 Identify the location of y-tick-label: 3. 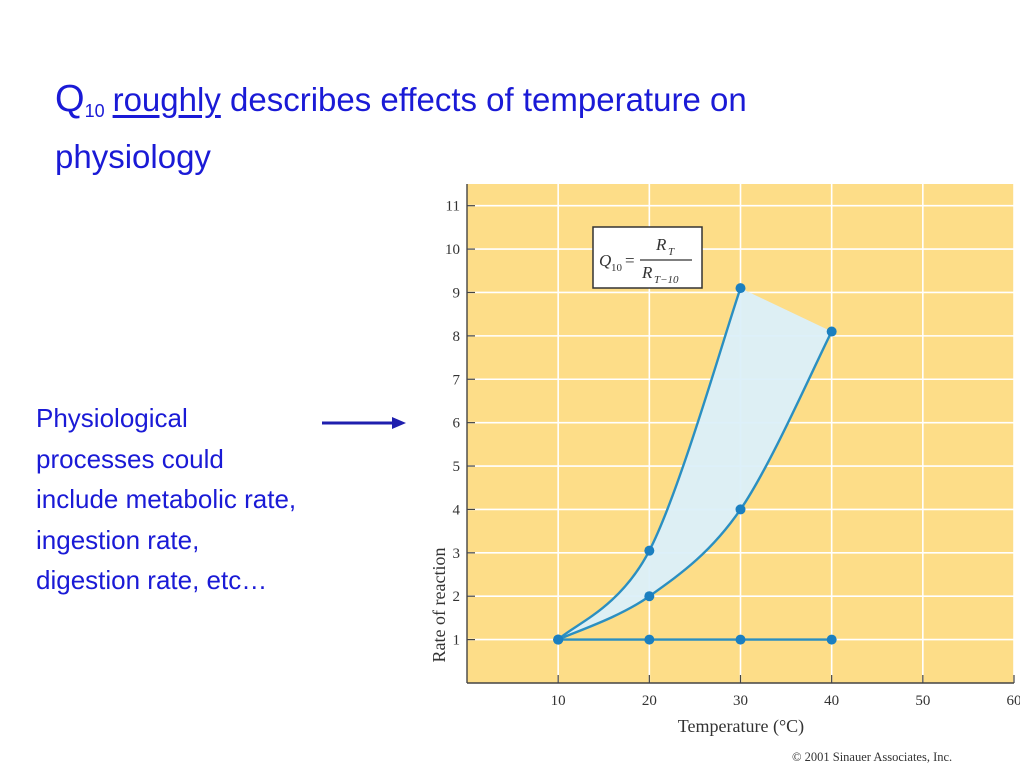
(457, 554).